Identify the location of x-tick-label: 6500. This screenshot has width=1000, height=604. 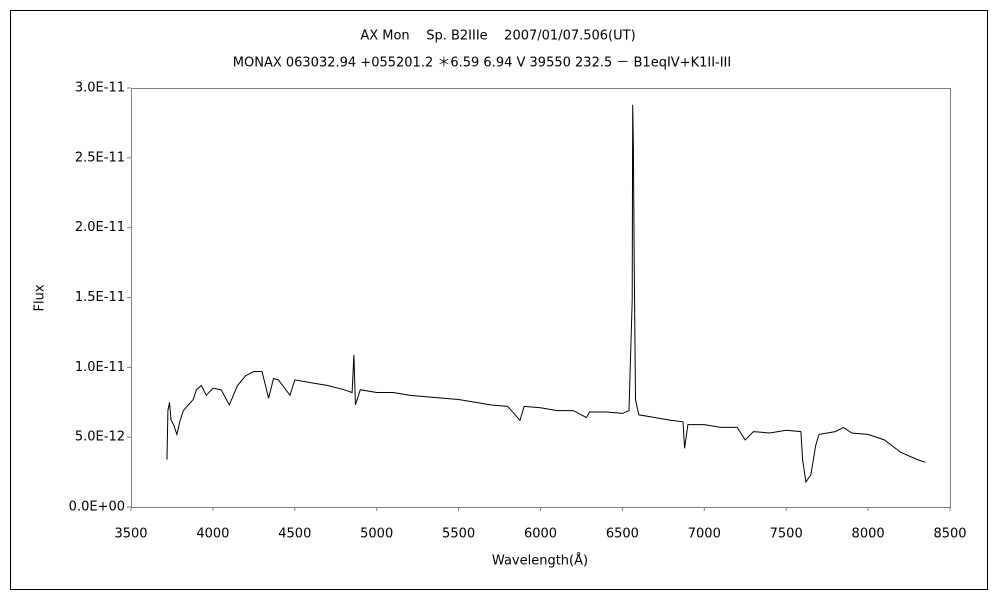
(622, 534).